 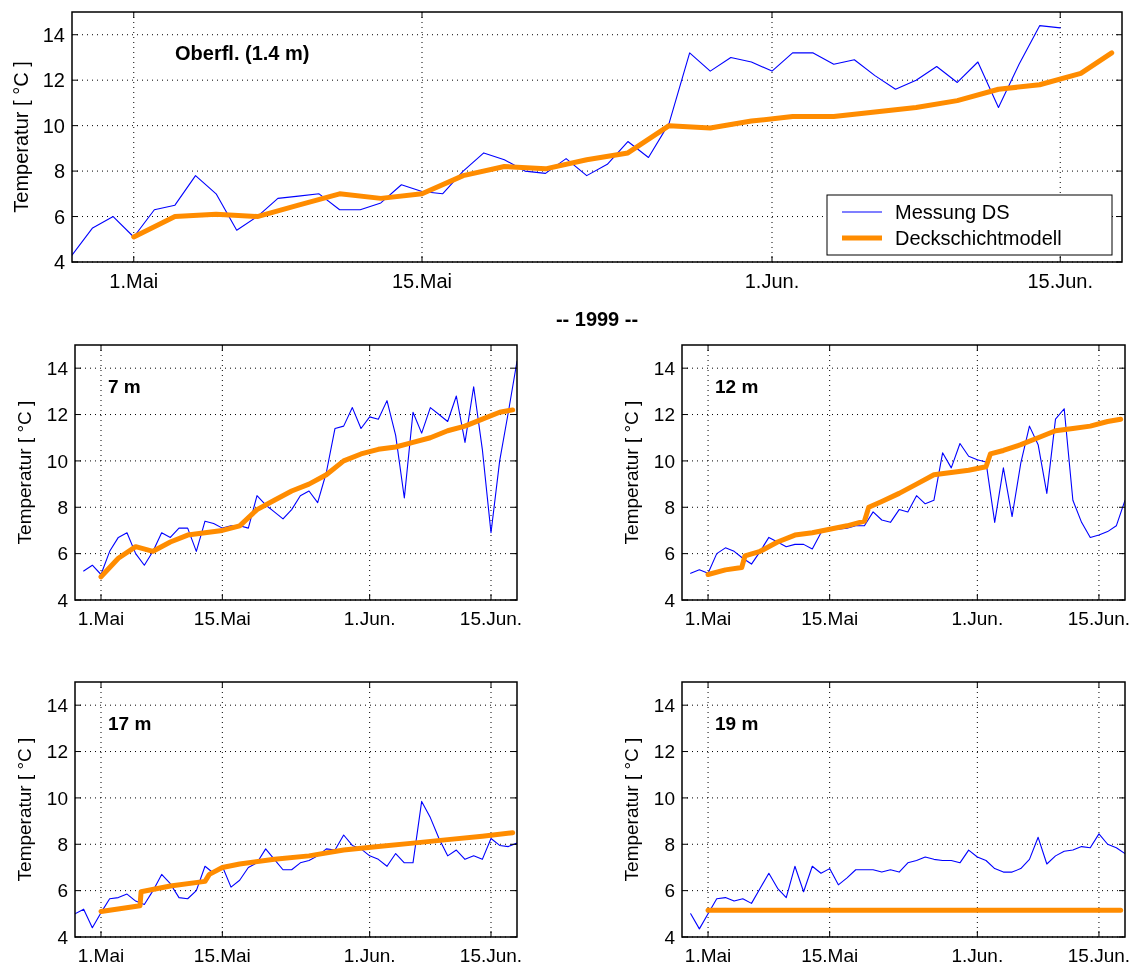 I want to click on text: Oberfl. (1.4 m), so click(x=242, y=53).